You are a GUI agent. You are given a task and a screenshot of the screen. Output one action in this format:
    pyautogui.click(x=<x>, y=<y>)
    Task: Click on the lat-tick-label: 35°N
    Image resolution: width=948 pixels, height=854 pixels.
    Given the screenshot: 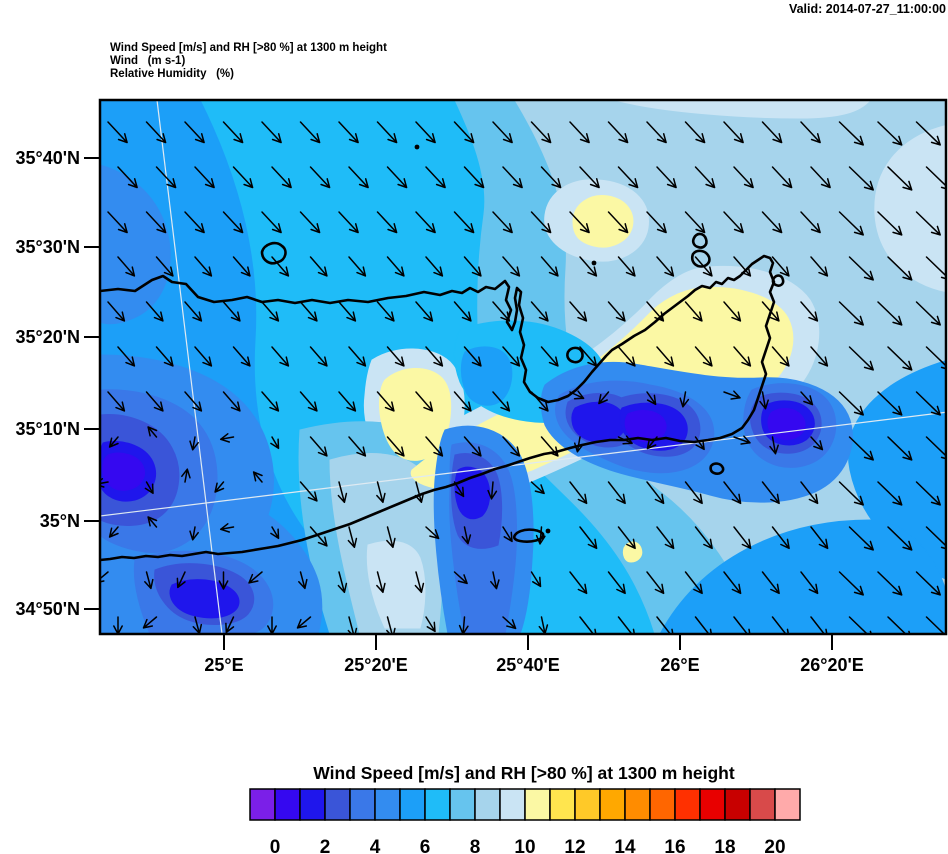 What is the action you would take?
    pyautogui.click(x=60, y=521)
    